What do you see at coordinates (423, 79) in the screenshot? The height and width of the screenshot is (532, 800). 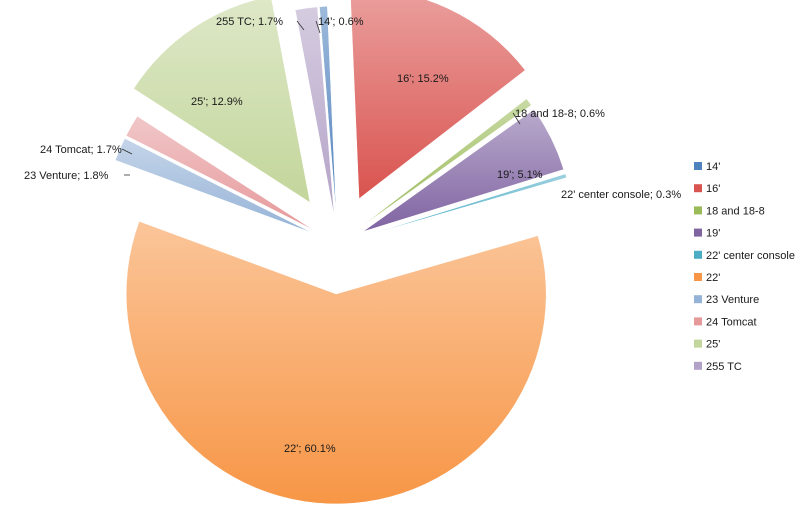 I see `slice-label: 16'; 15.2%` at bounding box center [423, 79].